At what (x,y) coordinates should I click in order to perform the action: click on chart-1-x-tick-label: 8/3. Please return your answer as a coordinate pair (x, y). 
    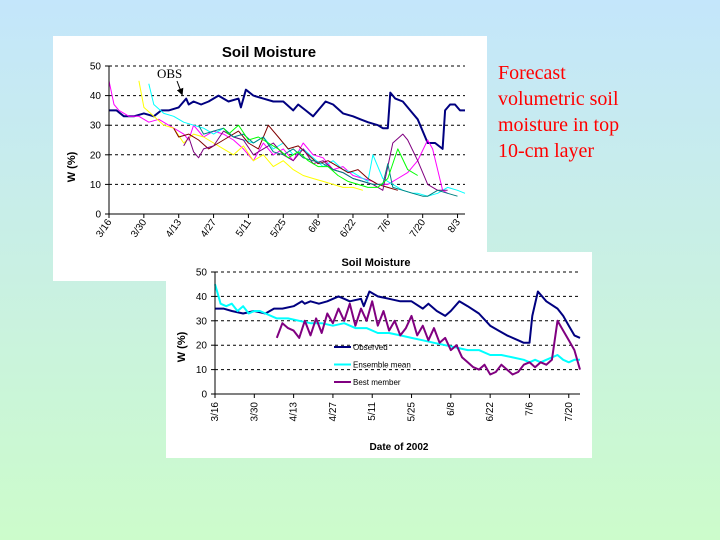
    Looking at the image, I should click on (454, 226).